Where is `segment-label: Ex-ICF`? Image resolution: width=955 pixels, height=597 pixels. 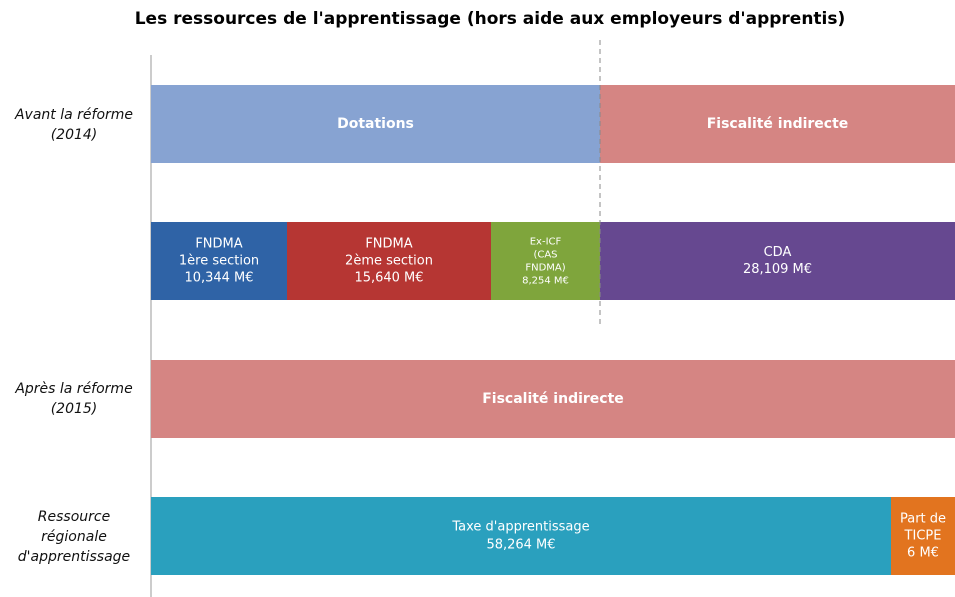 segment-label: Ex-ICF is located at coordinates (546, 242).